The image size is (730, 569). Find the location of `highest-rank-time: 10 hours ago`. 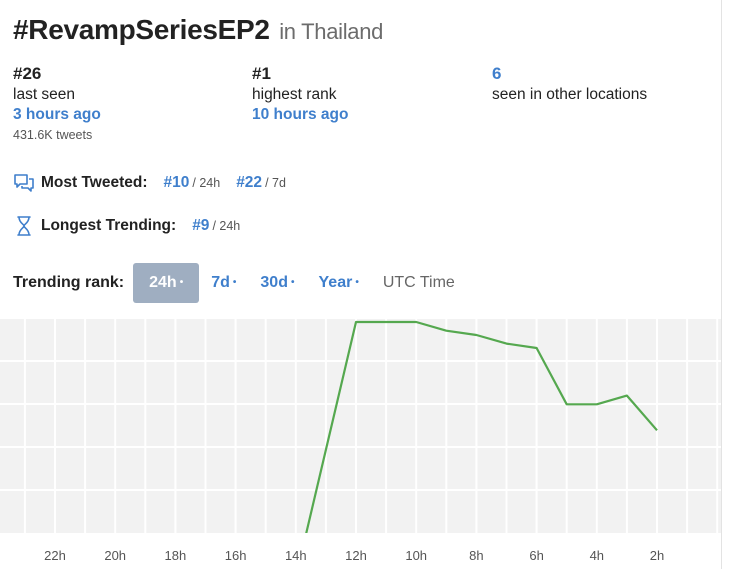

highest-rank-time: 10 hours ago is located at coordinates (300, 114).